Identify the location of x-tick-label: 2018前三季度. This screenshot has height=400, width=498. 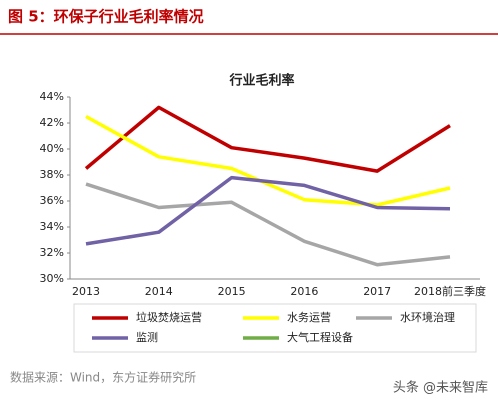
(450, 291).